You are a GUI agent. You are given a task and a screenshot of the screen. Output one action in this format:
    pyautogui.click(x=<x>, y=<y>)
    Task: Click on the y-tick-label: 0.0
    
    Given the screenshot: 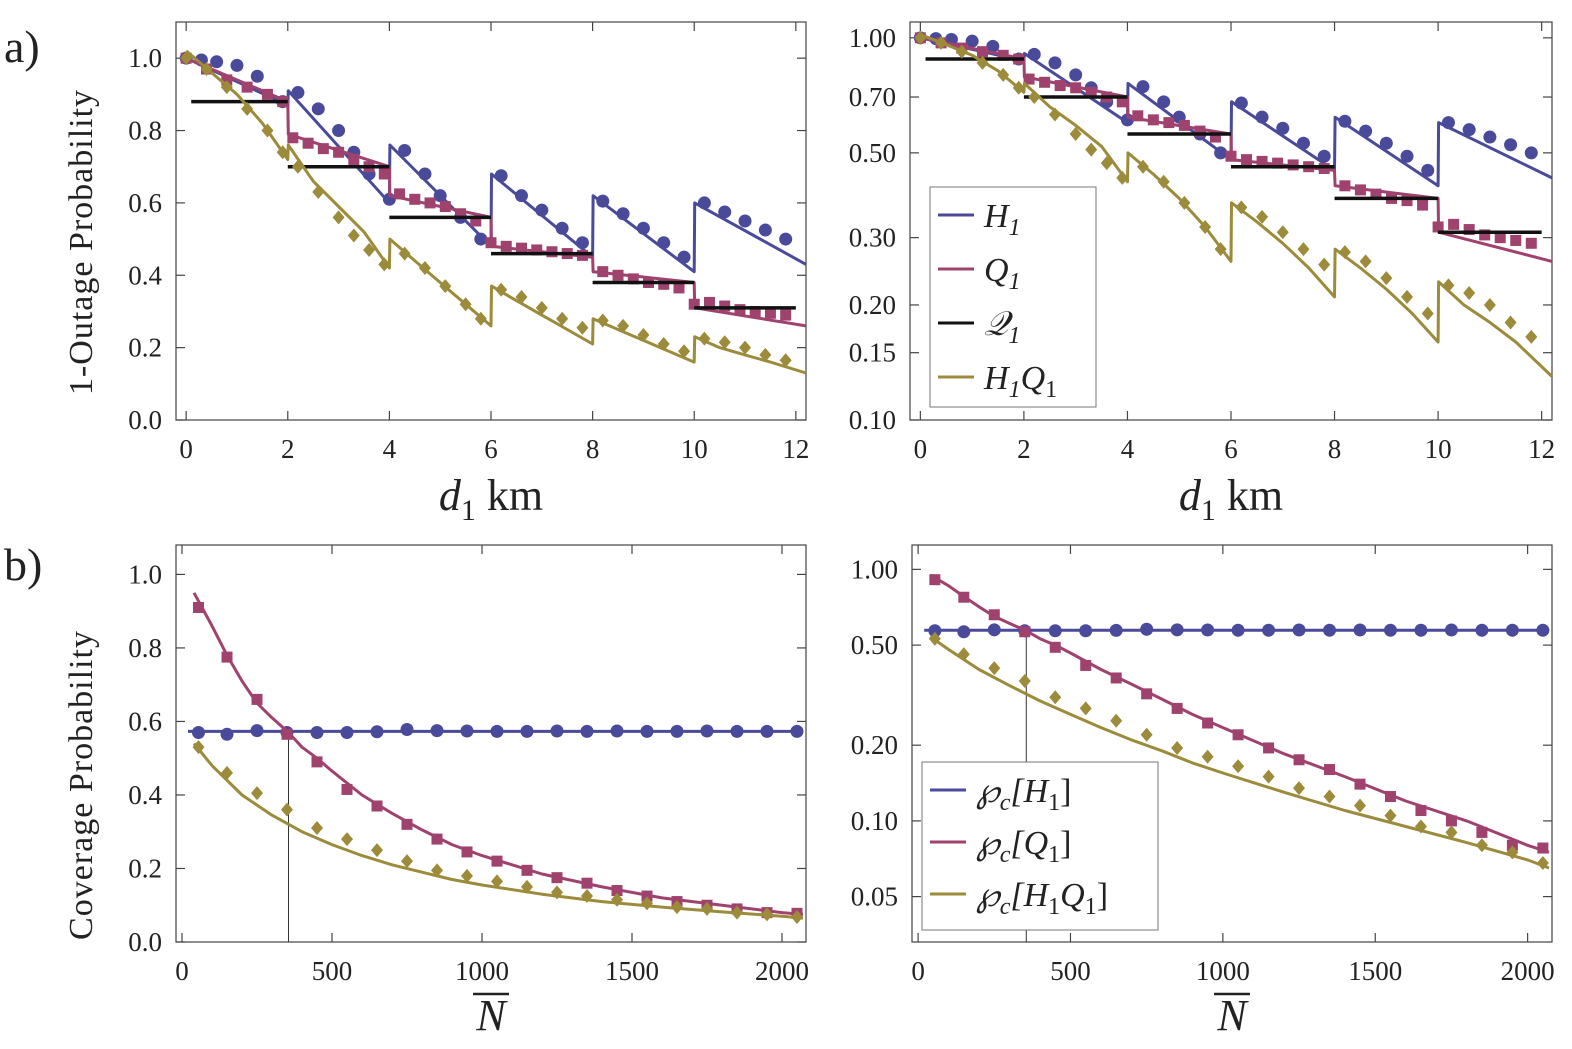 What is the action you would take?
    pyautogui.click(x=145, y=420)
    